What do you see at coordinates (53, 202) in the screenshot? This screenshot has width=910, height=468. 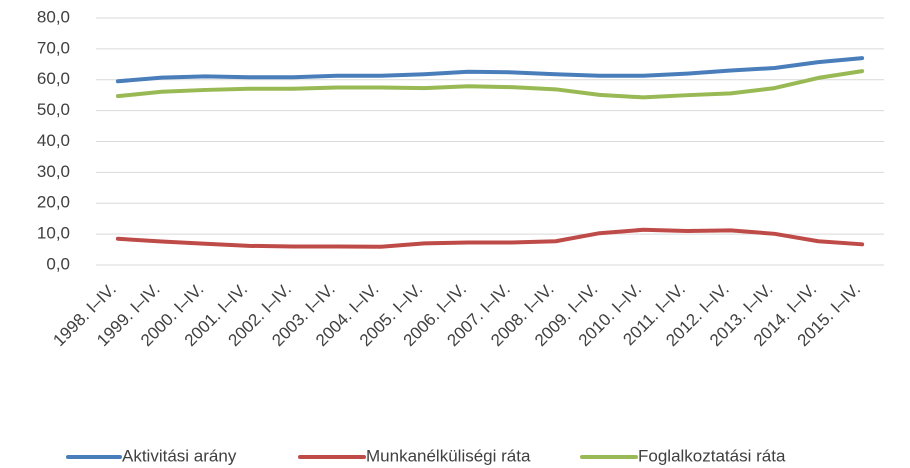 I see `y-tick-label: 20,0` at bounding box center [53, 202].